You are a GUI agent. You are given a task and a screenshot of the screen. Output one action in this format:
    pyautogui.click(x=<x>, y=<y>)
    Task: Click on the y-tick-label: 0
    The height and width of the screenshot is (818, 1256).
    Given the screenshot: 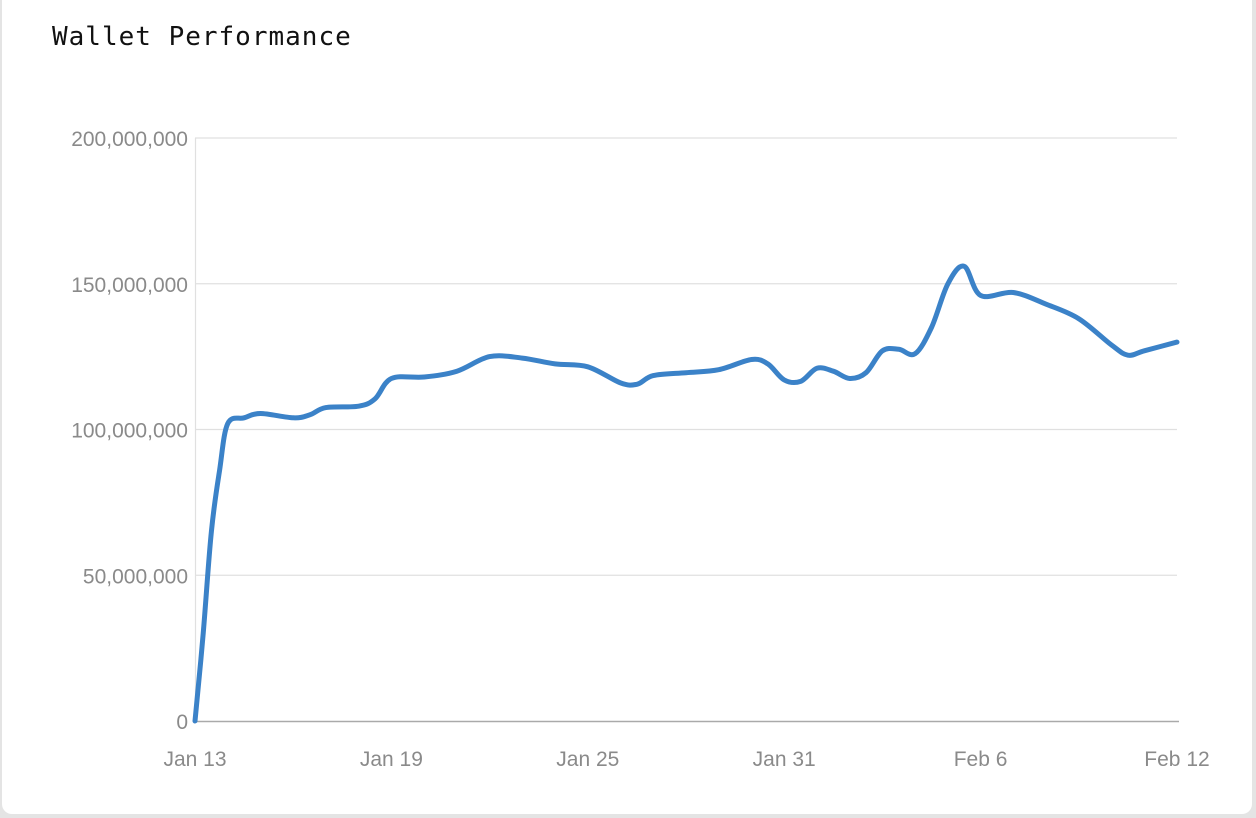 What is the action you would take?
    pyautogui.click(x=182, y=722)
    